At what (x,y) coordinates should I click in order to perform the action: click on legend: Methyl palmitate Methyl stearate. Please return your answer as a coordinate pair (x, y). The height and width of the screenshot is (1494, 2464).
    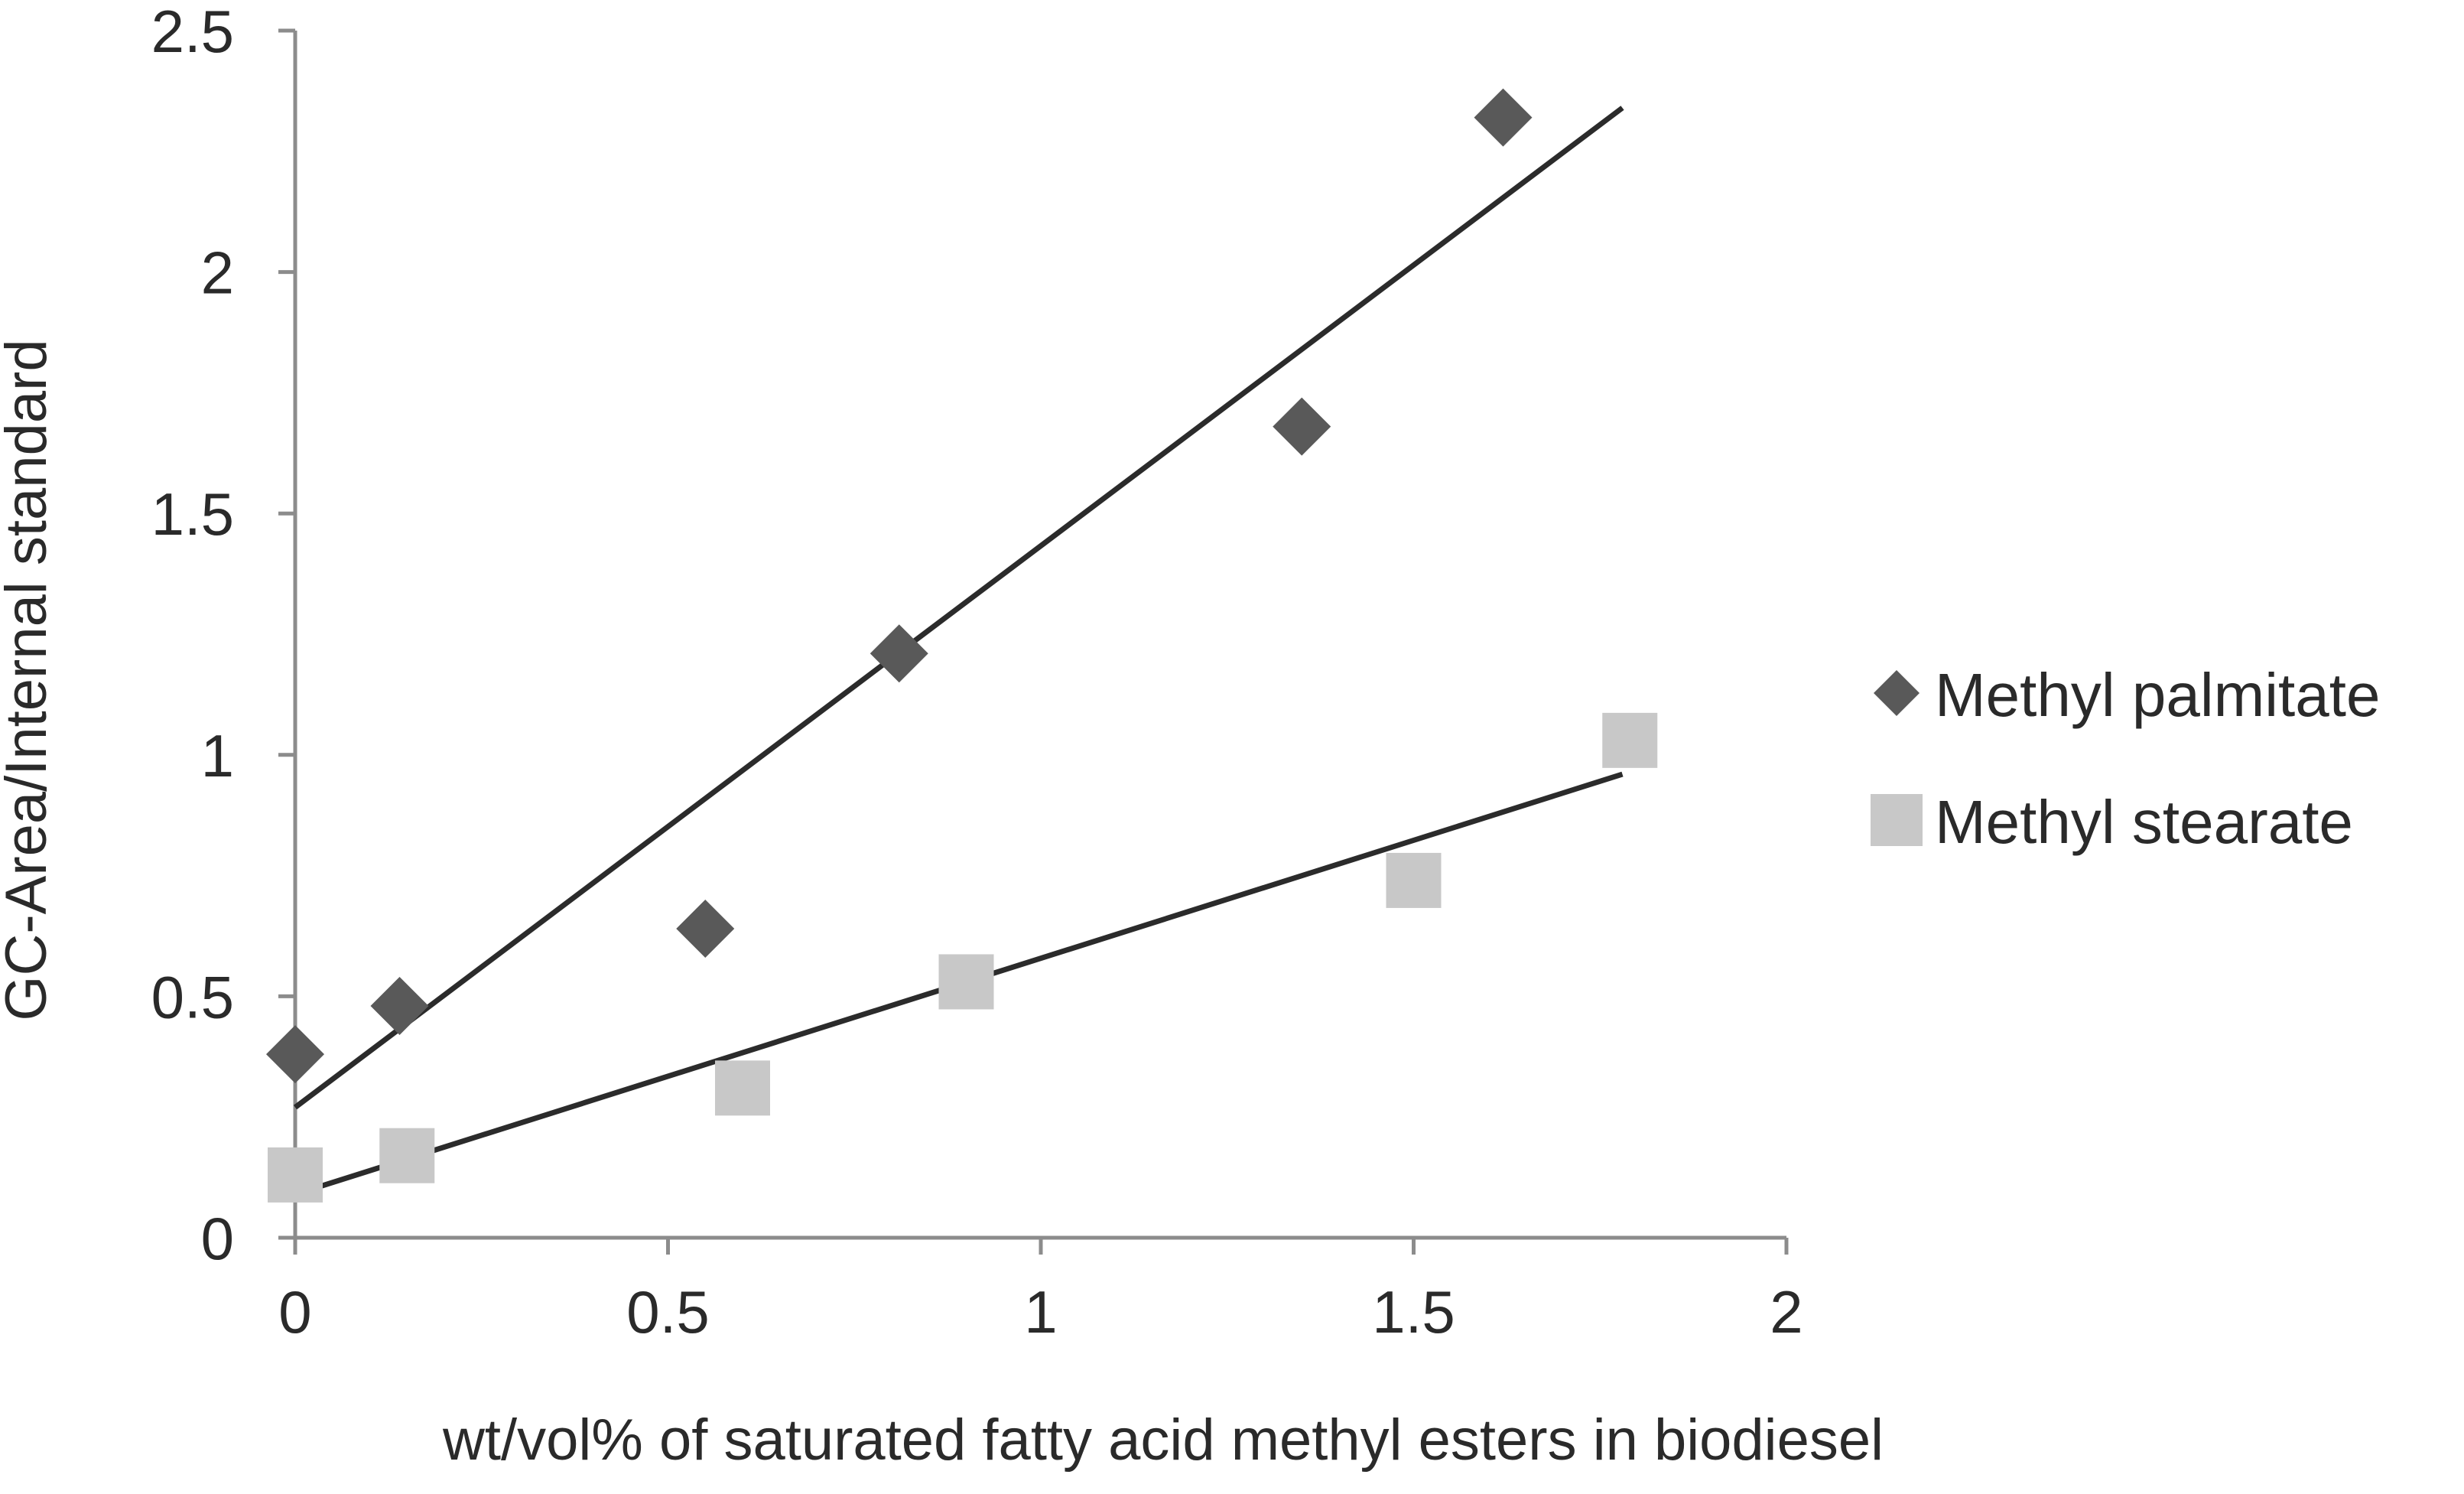
    Looking at the image, I should click on (2125, 758).